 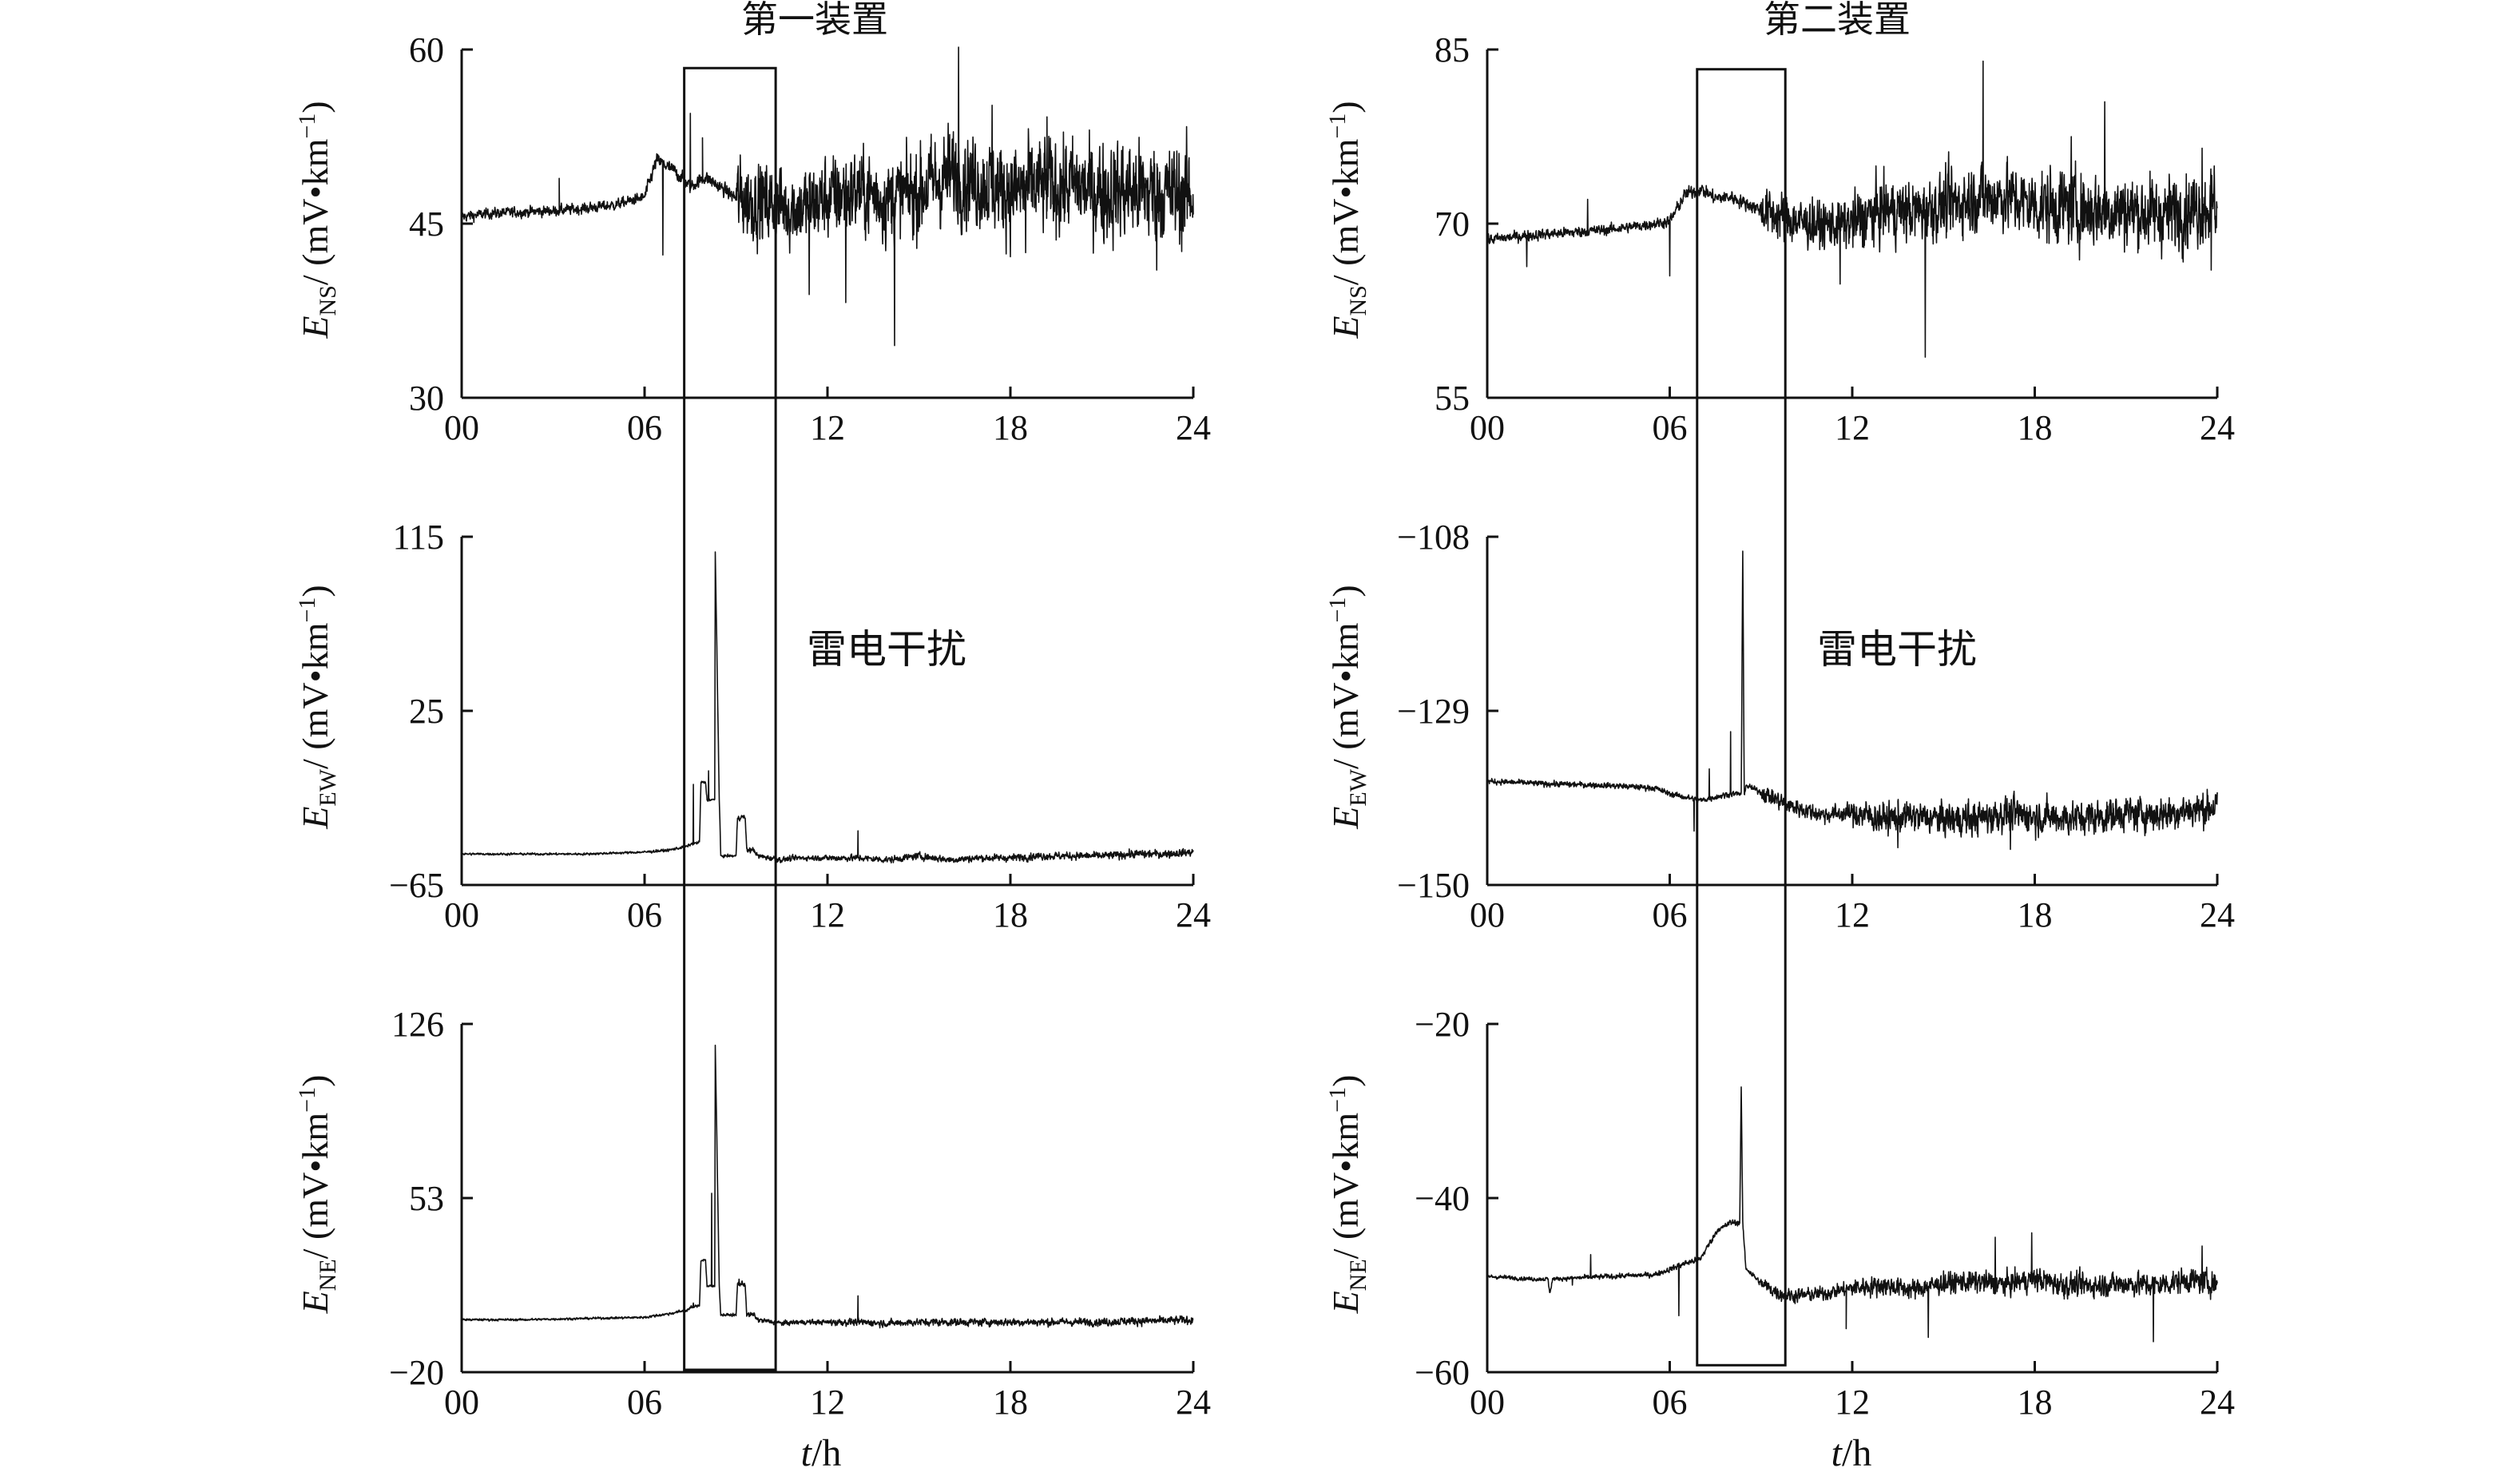 What do you see at coordinates (418, 537) in the screenshot?
I see `y-tick-label: 115` at bounding box center [418, 537].